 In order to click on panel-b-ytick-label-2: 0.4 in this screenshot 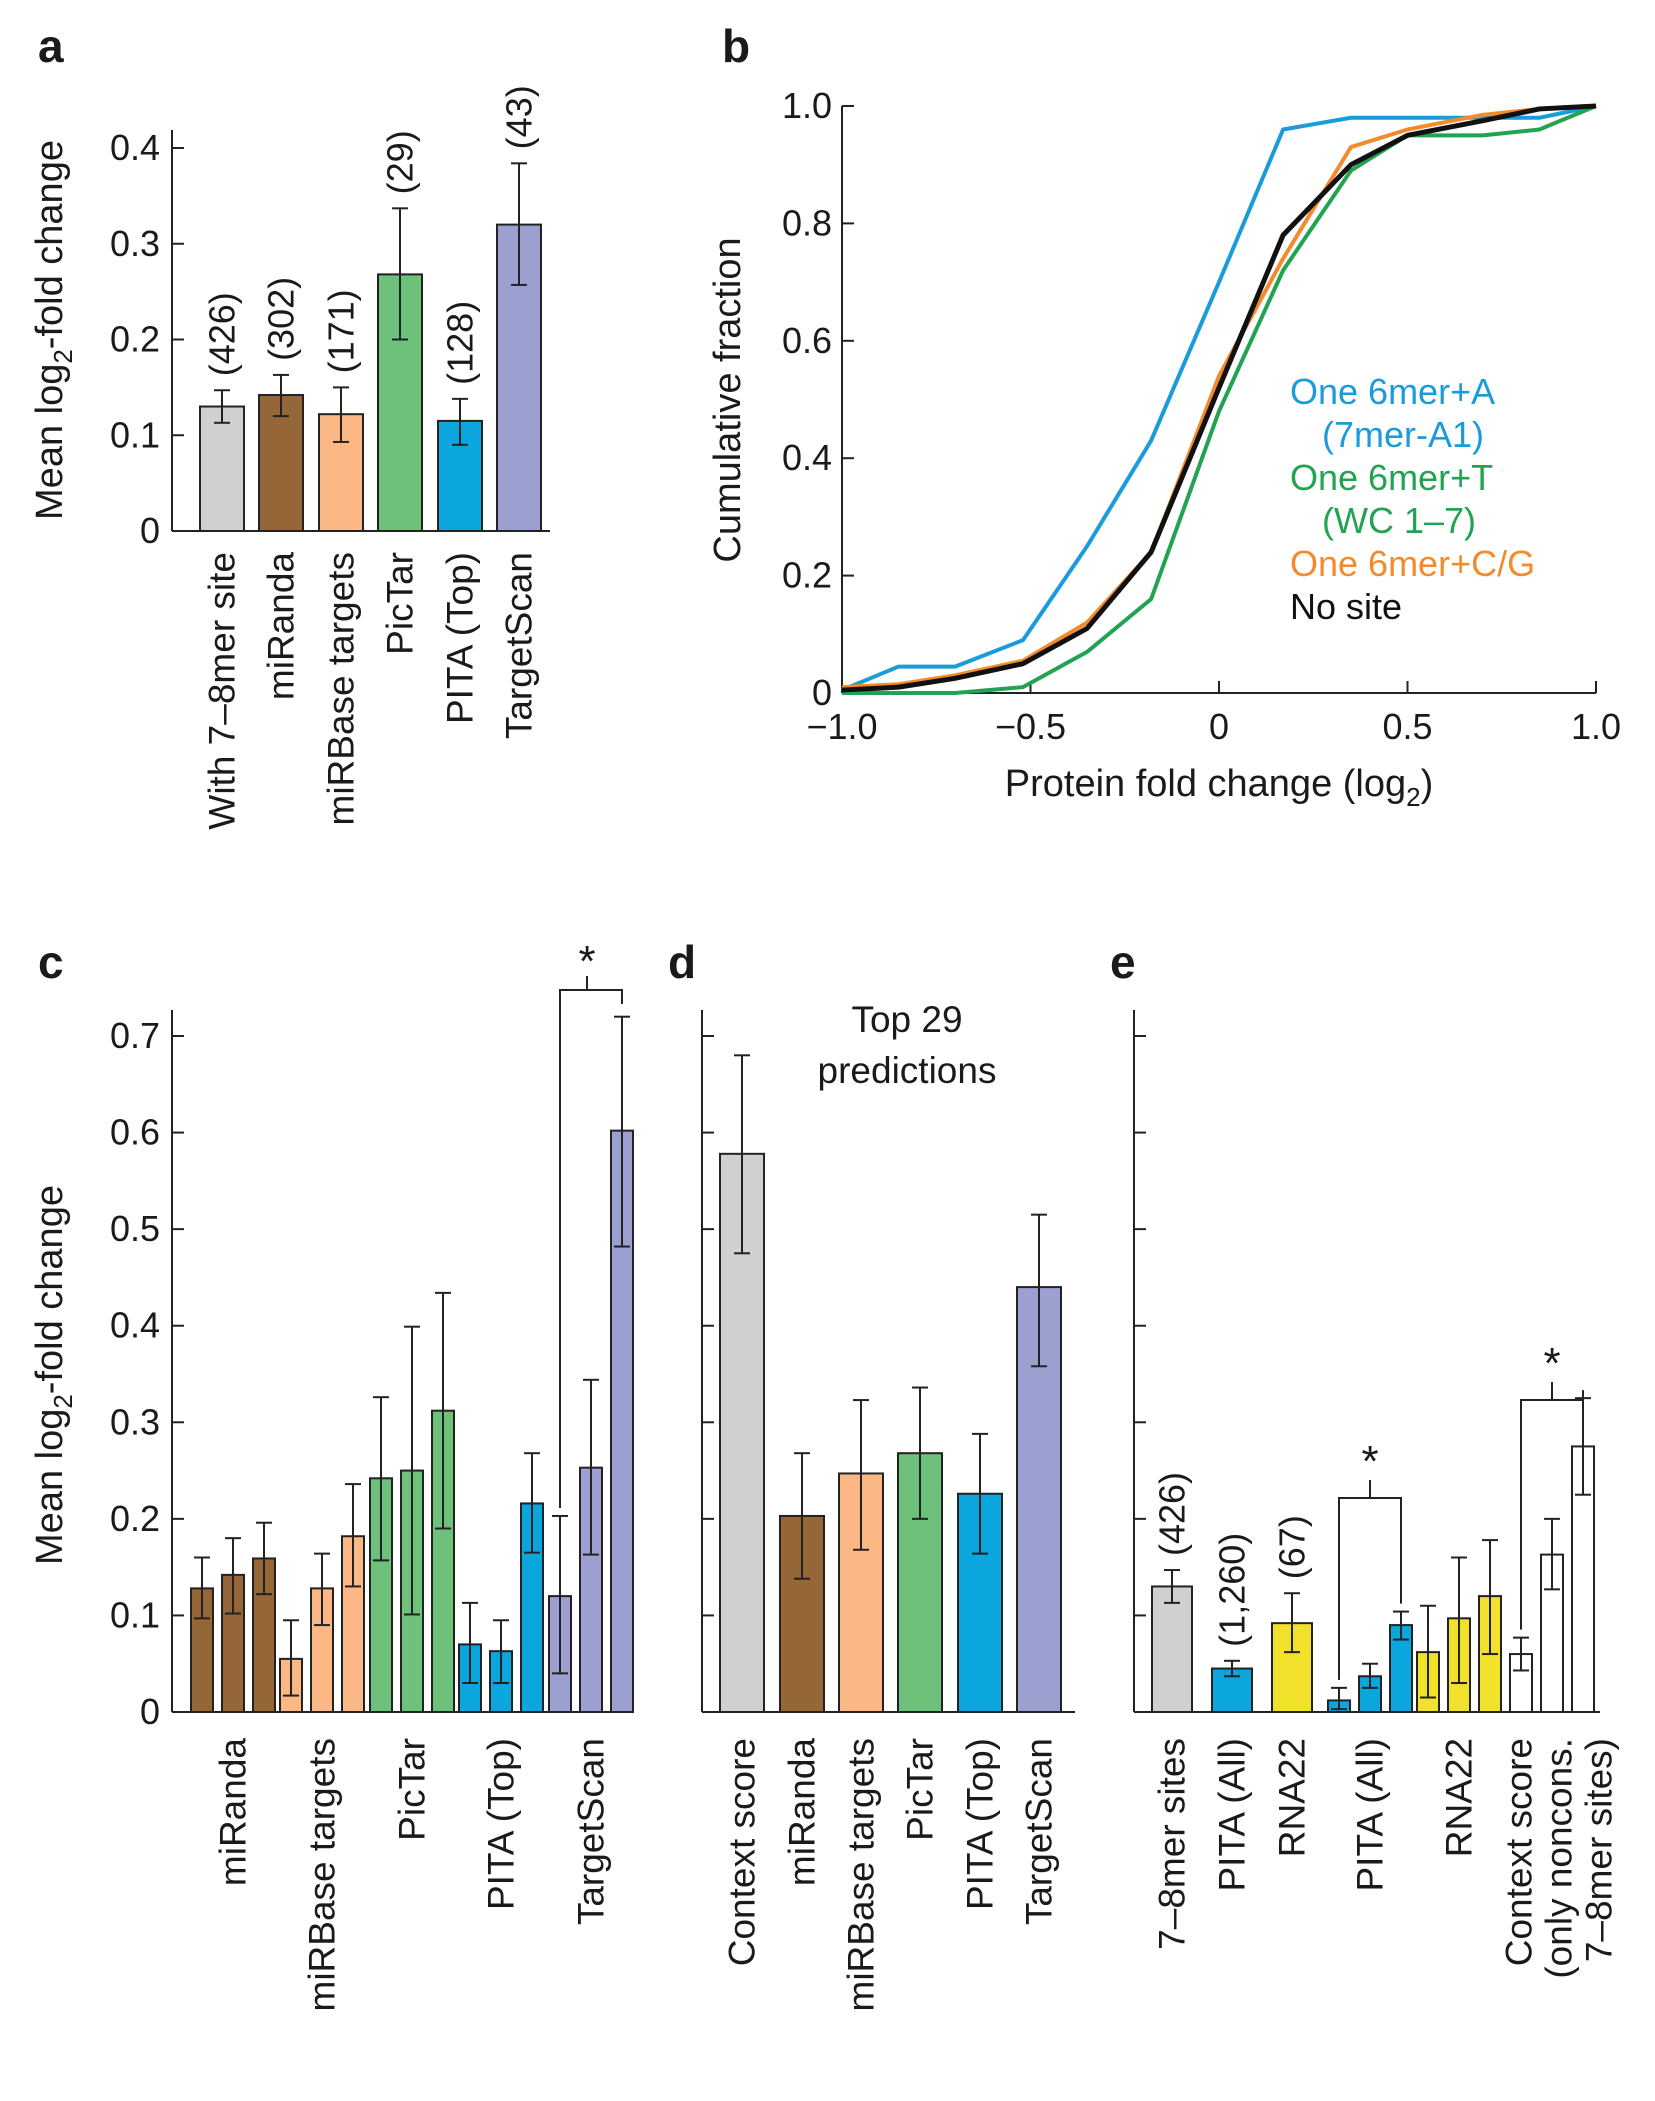, I will do `click(807, 457)`.